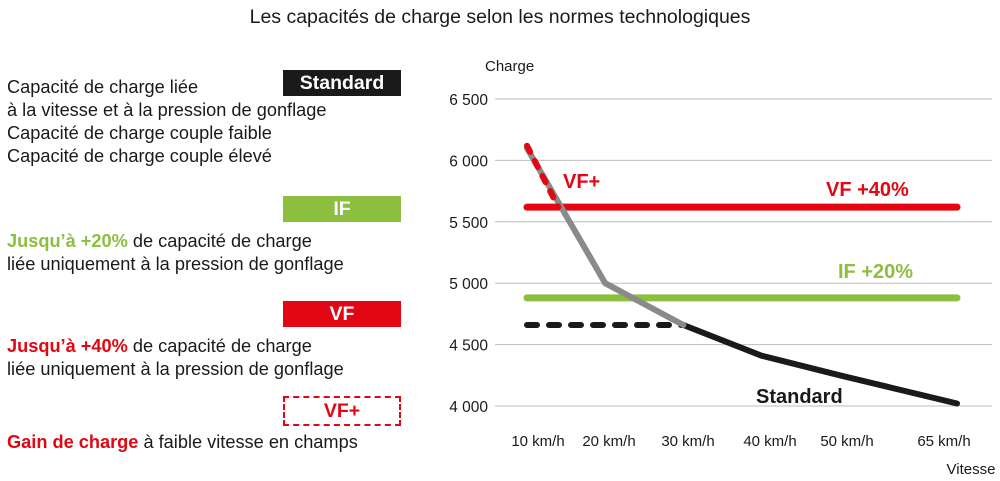 The height and width of the screenshot is (481, 1000). Describe the element at coordinates (468, 161) in the screenshot. I see `y-tick-label-6000: 6 000` at that location.